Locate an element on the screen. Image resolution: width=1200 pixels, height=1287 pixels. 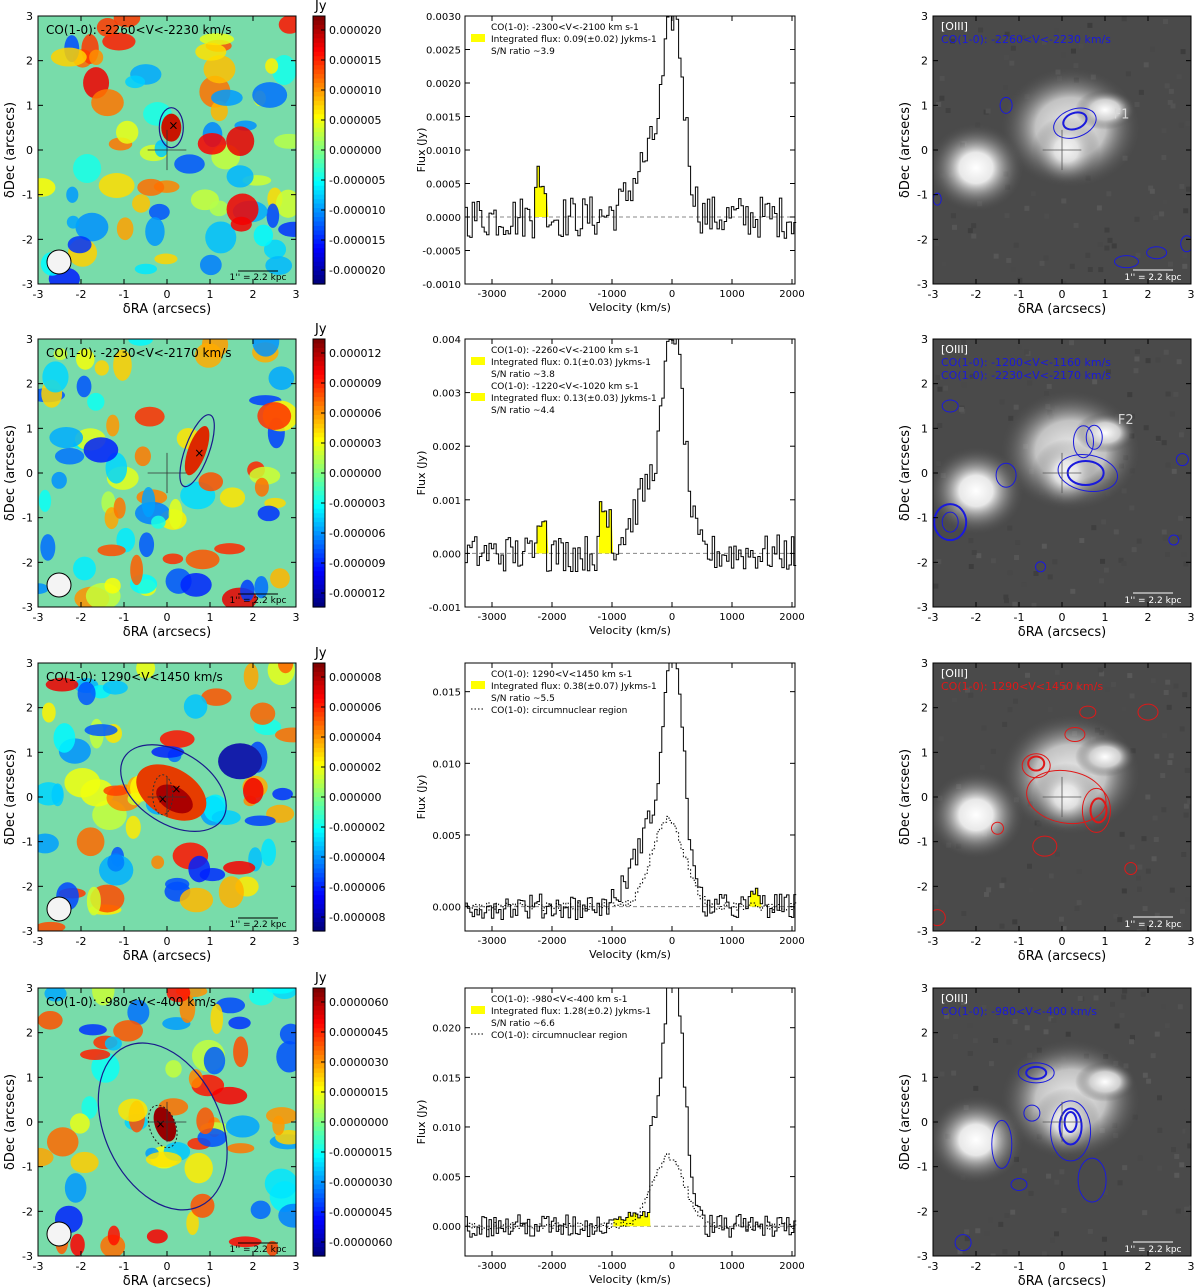
colorbar-unit: Jy is located at coordinates (320, 978).